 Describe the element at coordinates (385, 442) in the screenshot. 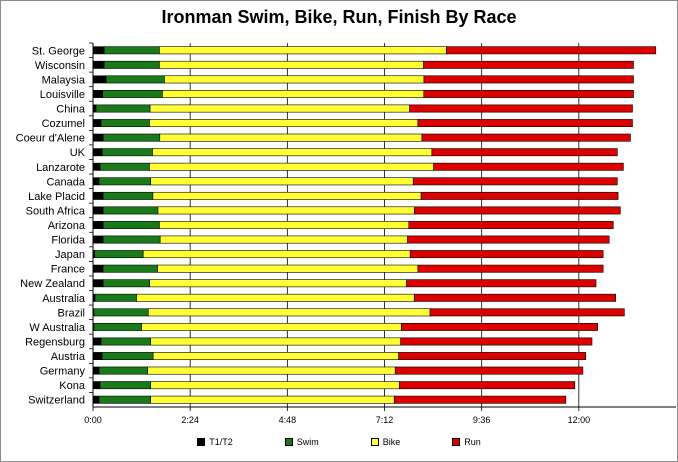

I see `legend-item: Bike` at that location.